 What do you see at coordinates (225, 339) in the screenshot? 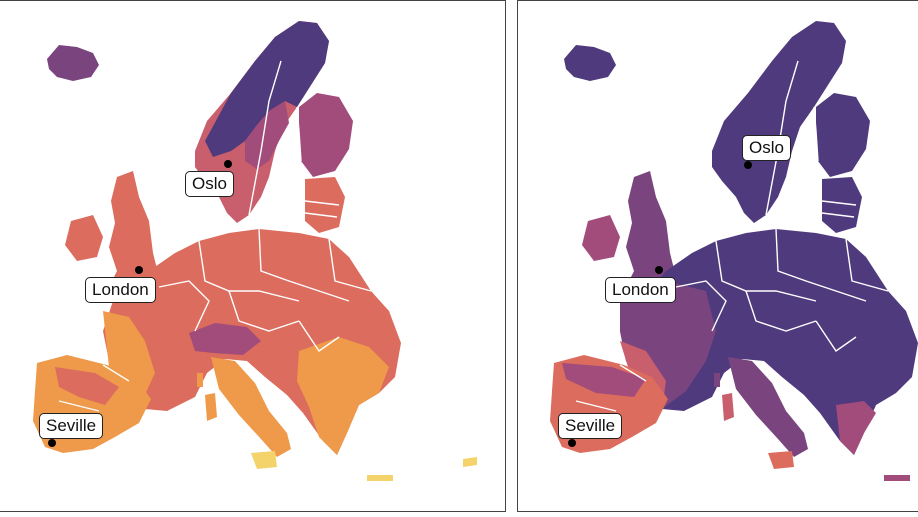
I see `alps` at bounding box center [225, 339].